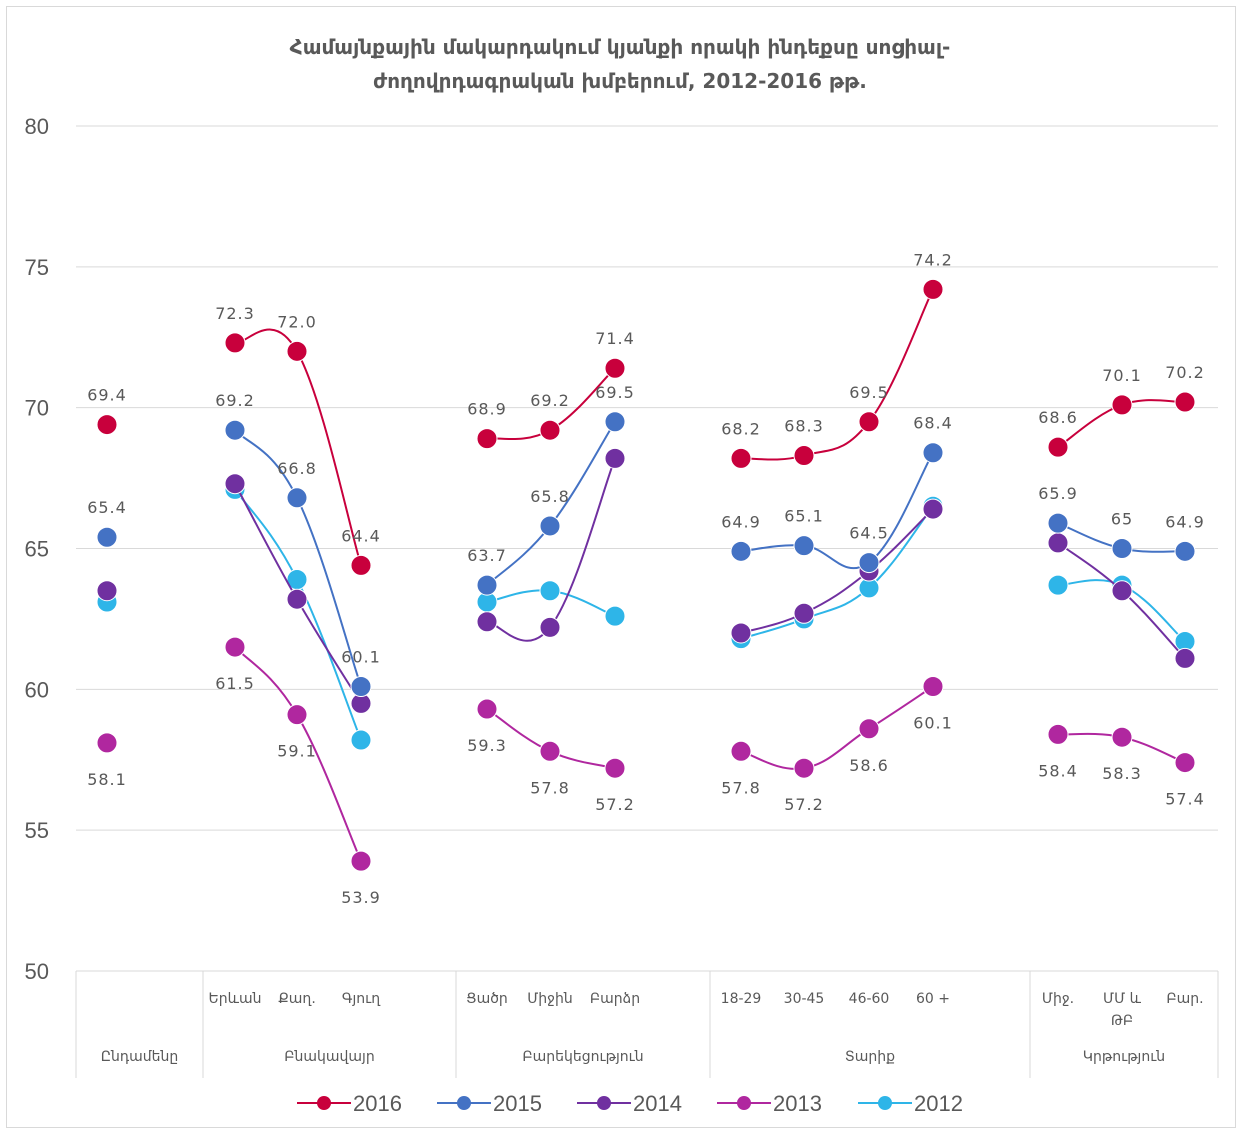 The image size is (1243, 1135). I want to click on legend-label-2013: 2013, so click(797, 1103).